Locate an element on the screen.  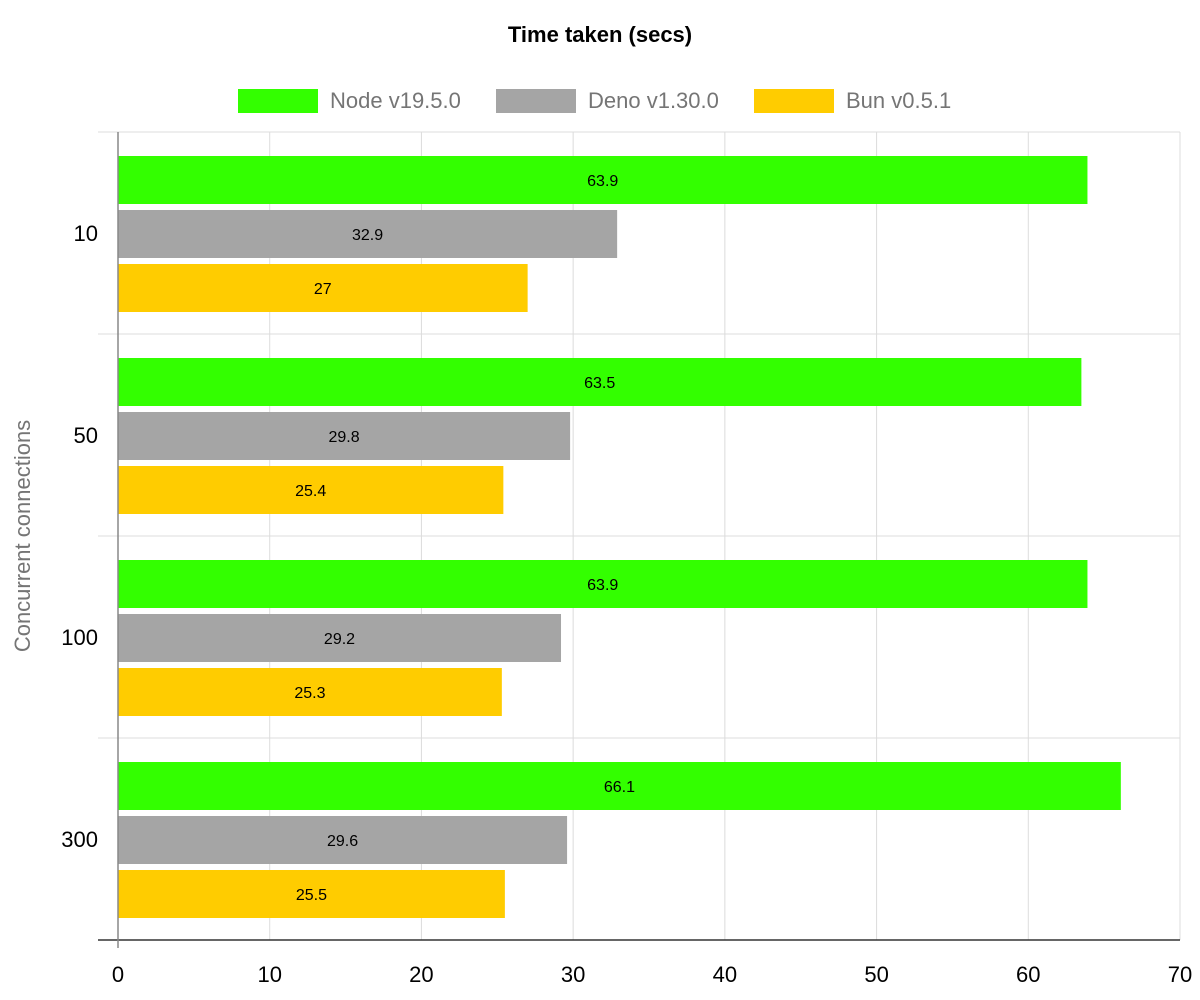
bar-data-label: 29.6 is located at coordinates (342, 841).